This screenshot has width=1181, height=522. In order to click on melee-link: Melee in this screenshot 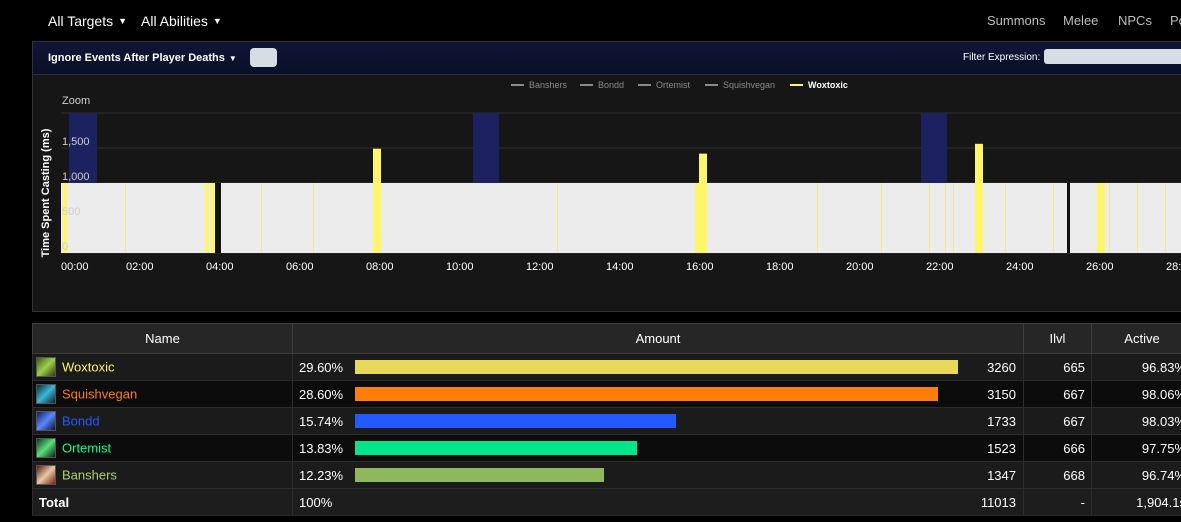, I will do `click(1081, 20)`.